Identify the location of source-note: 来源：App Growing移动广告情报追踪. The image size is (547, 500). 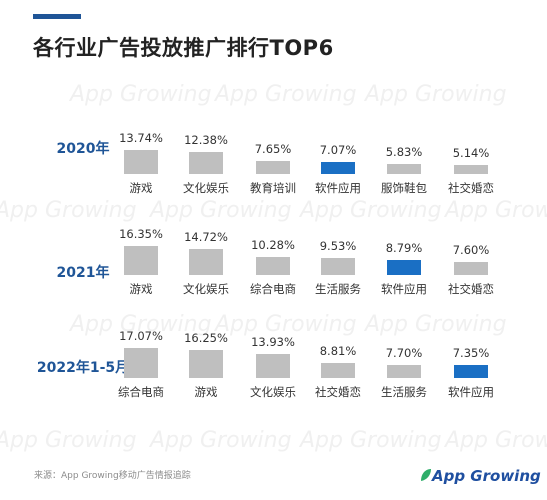
(112, 476).